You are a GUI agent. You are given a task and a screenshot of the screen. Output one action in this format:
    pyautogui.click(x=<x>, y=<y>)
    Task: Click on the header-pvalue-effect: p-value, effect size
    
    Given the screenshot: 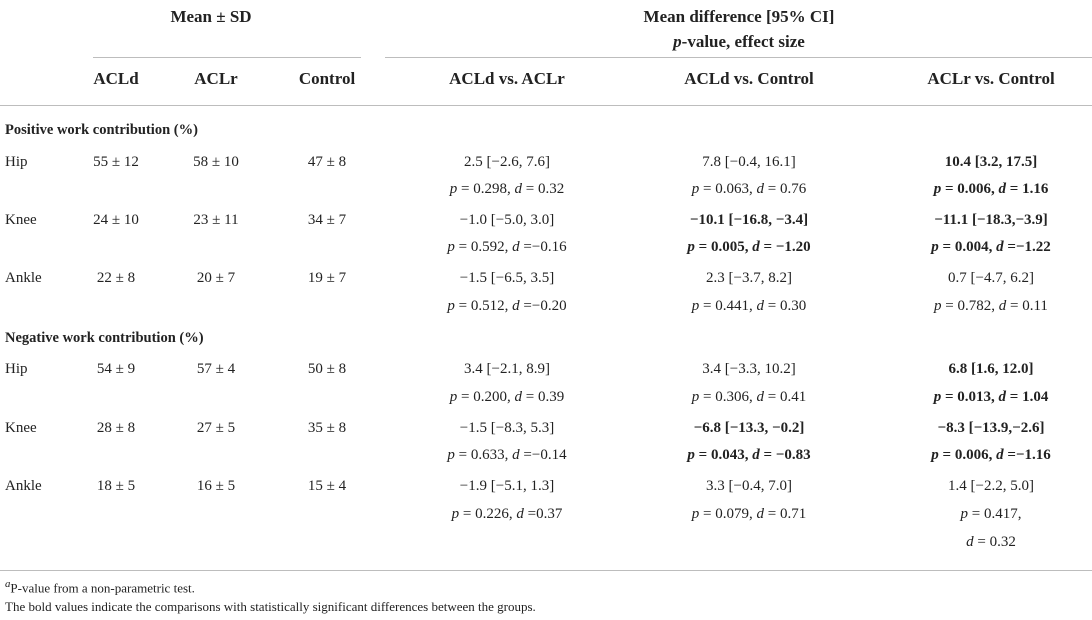 What is the action you would take?
    pyautogui.click(x=739, y=41)
    